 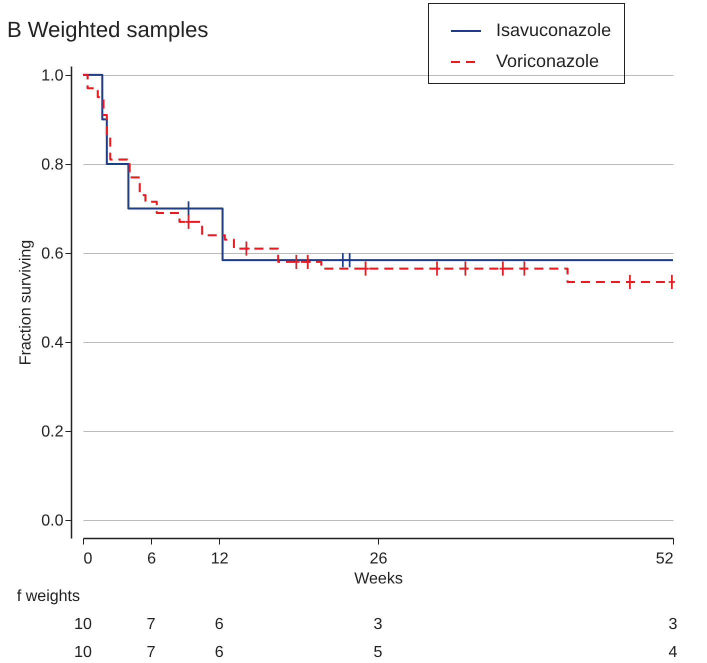 What do you see at coordinates (548, 61) in the screenshot?
I see `legend-label: Voriconazole` at bounding box center [548, 61].